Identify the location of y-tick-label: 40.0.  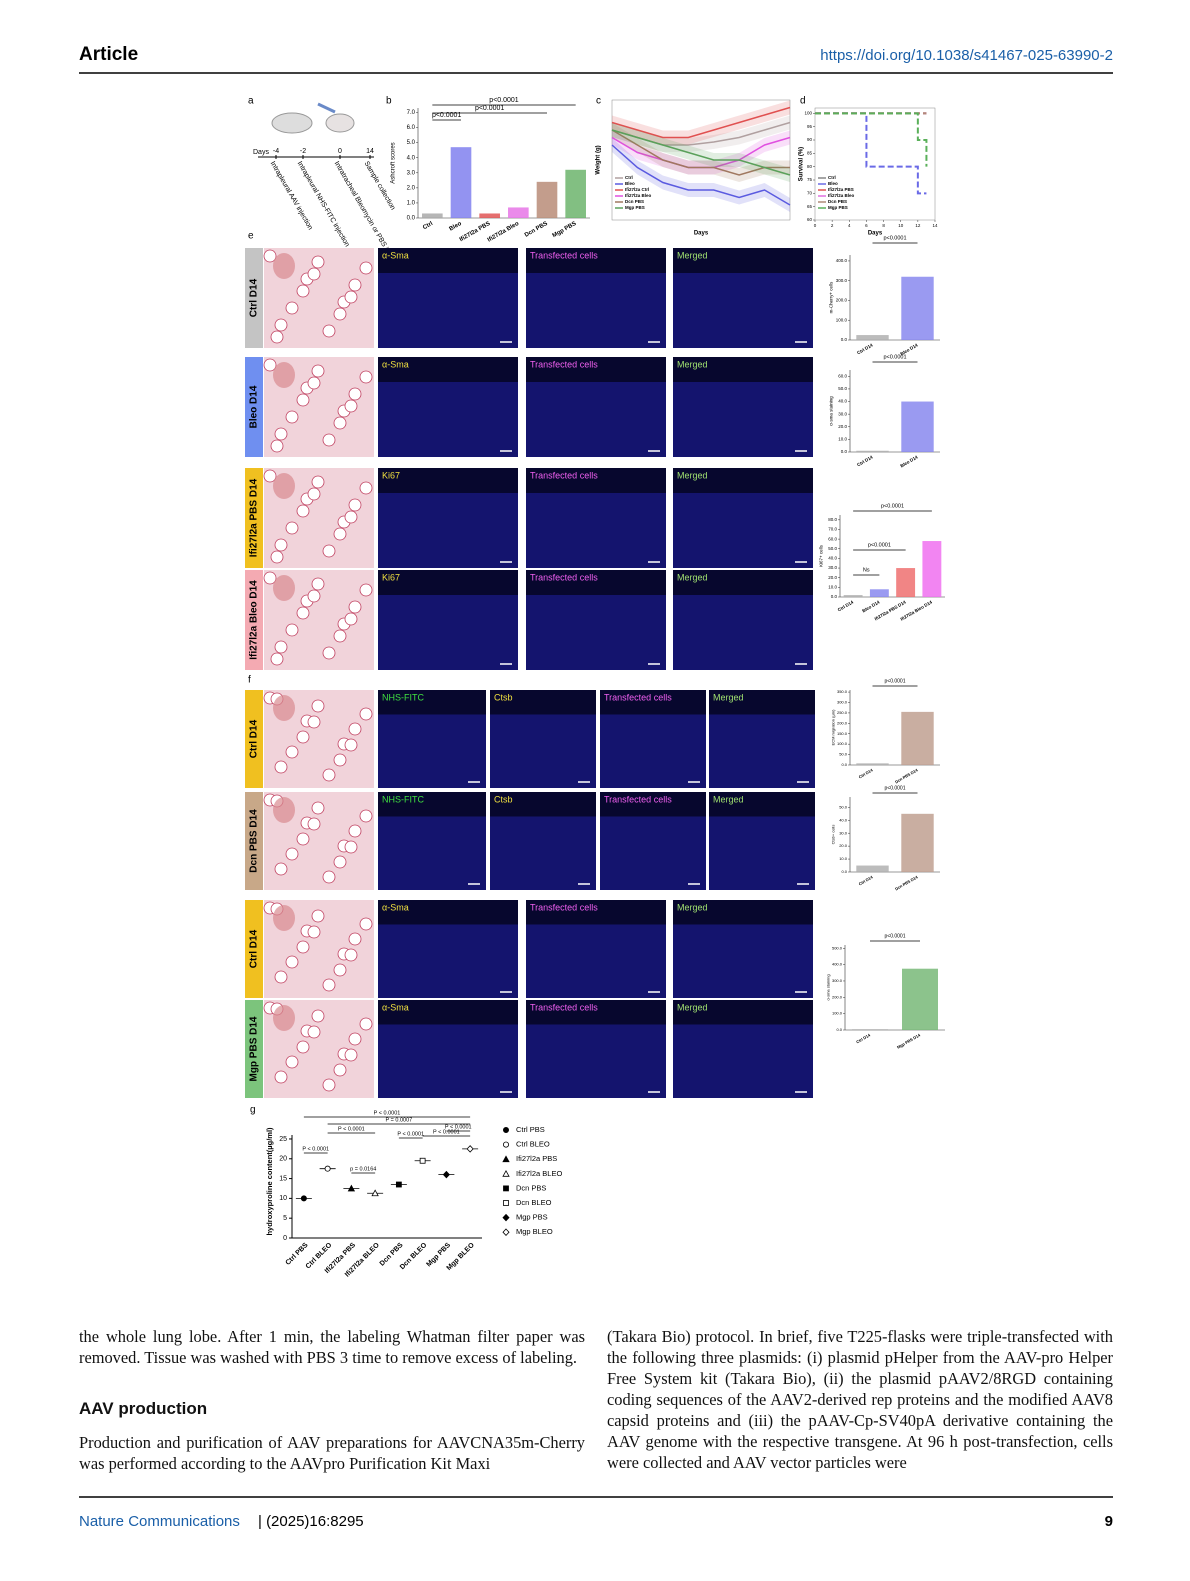
(832, 558).